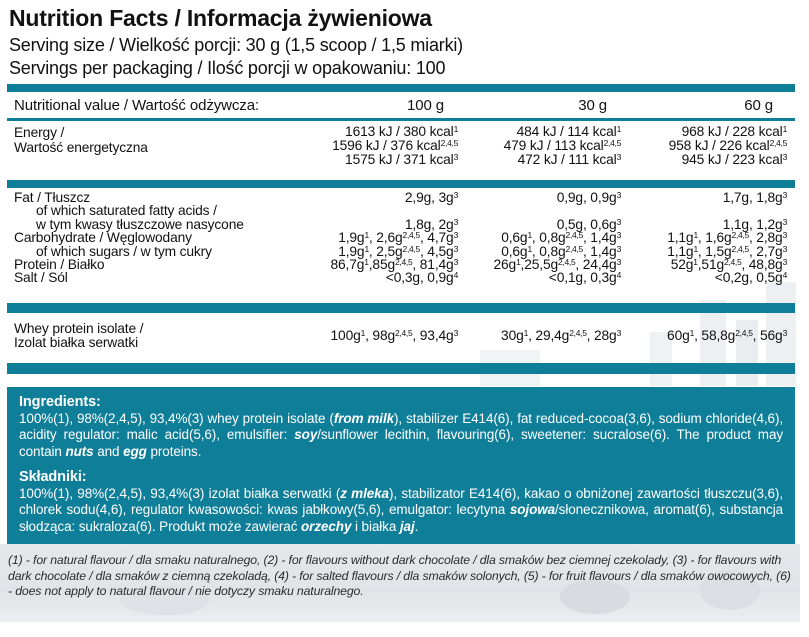  I want to click on section-divider-energy, so click(401, 184).